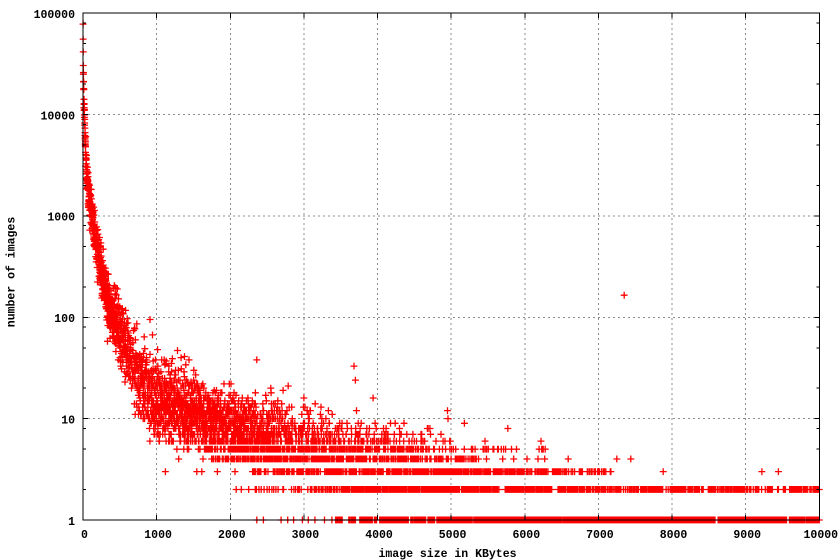  What do you see at coordinates (12, 272) in the screenshot?
I see `svg-text: number of images` at bounding box center [12, 272].